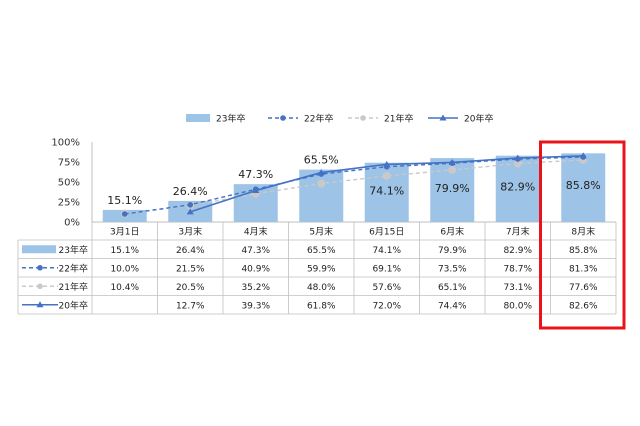 The image size is (640, 426). Describe the element at coordinates (386, 190) in the screenshot. I see `bar-value-label: 74.1%` at that location.